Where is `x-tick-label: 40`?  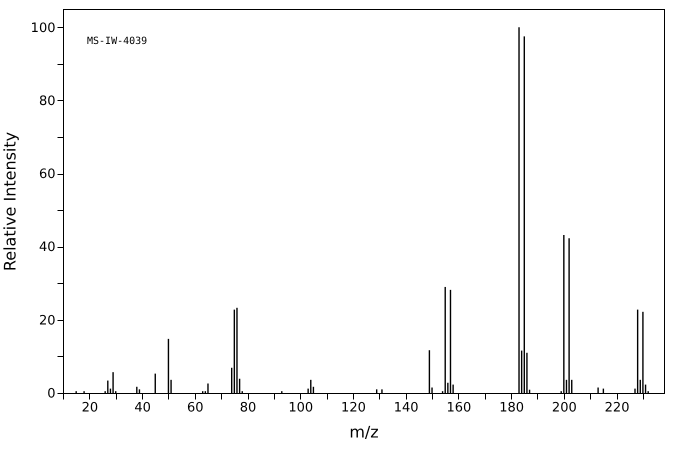
x-tick-label: 40 is located at coordinates (142, 408).